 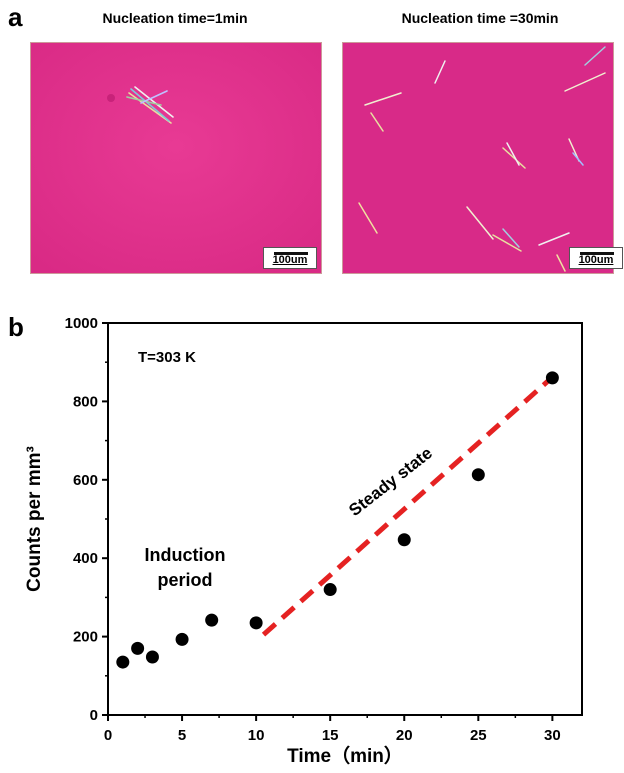 What do you see at coordinates (85, 401) in the screenshot?
I see `y-tick-label: 800` at bounding box center [85, 401].